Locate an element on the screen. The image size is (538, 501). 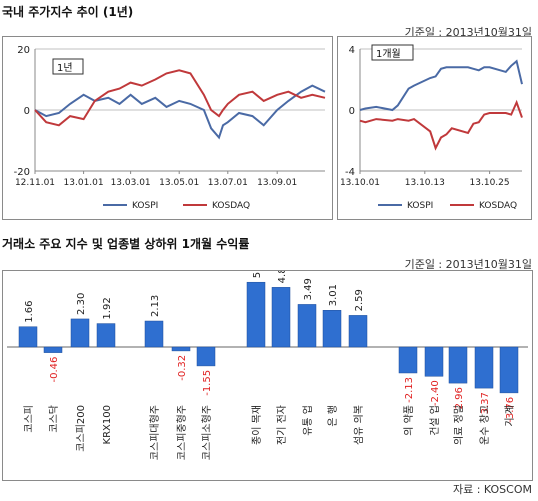
category-label: 종이 목재 is located at coordinates (257, 425).